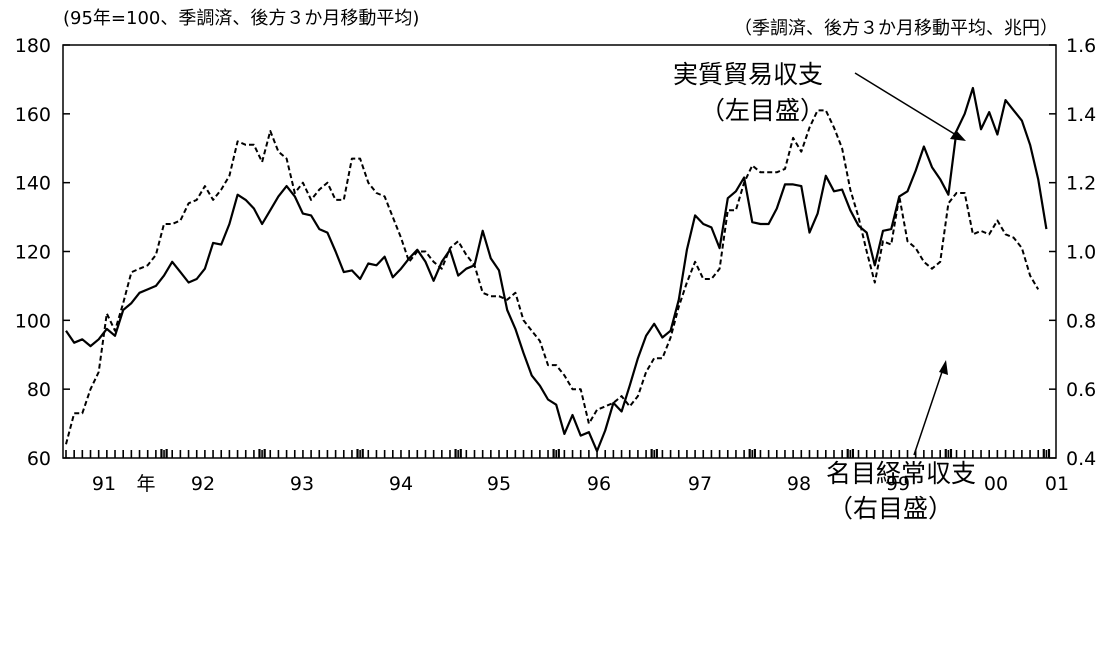  What do you see at coordinates (896, 28) in the screenshot?
I see `right-axis-note: （季調済、後方３か月移動平均、兆円）` at bounding box center [896, 28].